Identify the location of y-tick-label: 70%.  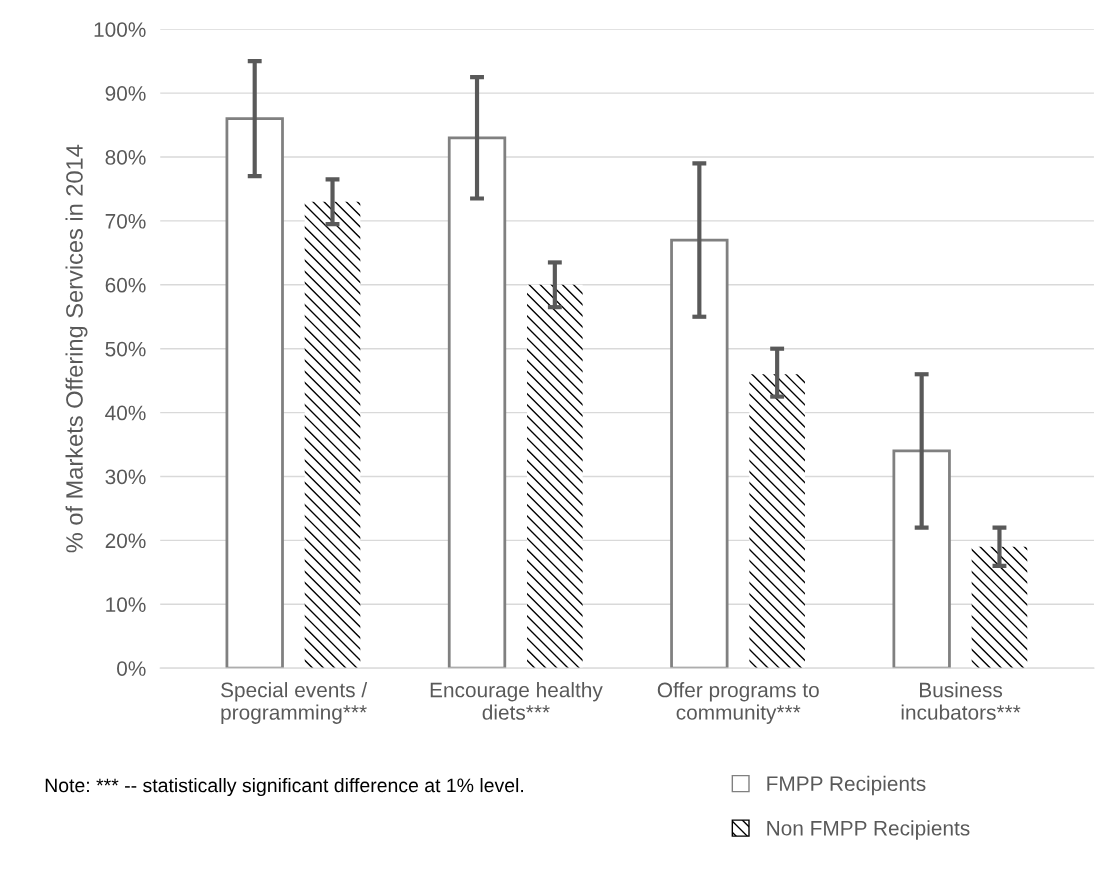
(125, 221).